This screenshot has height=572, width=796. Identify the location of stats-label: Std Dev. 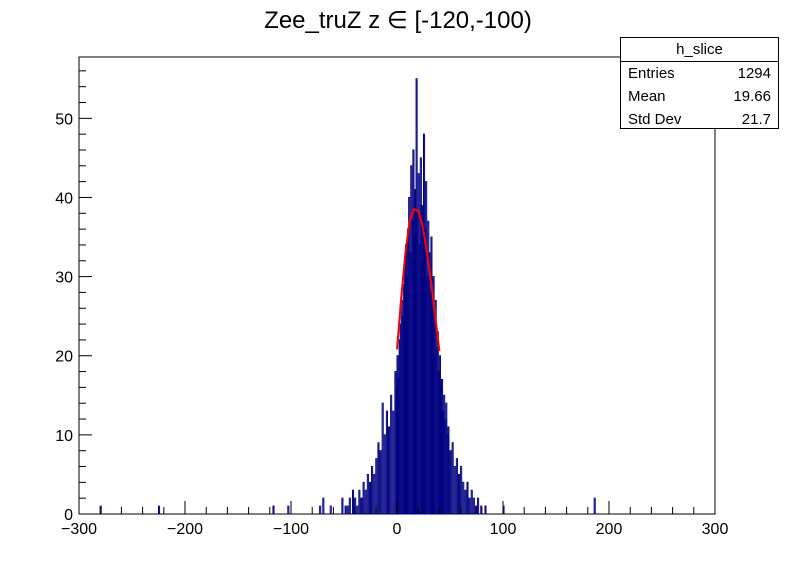
(655, 119).